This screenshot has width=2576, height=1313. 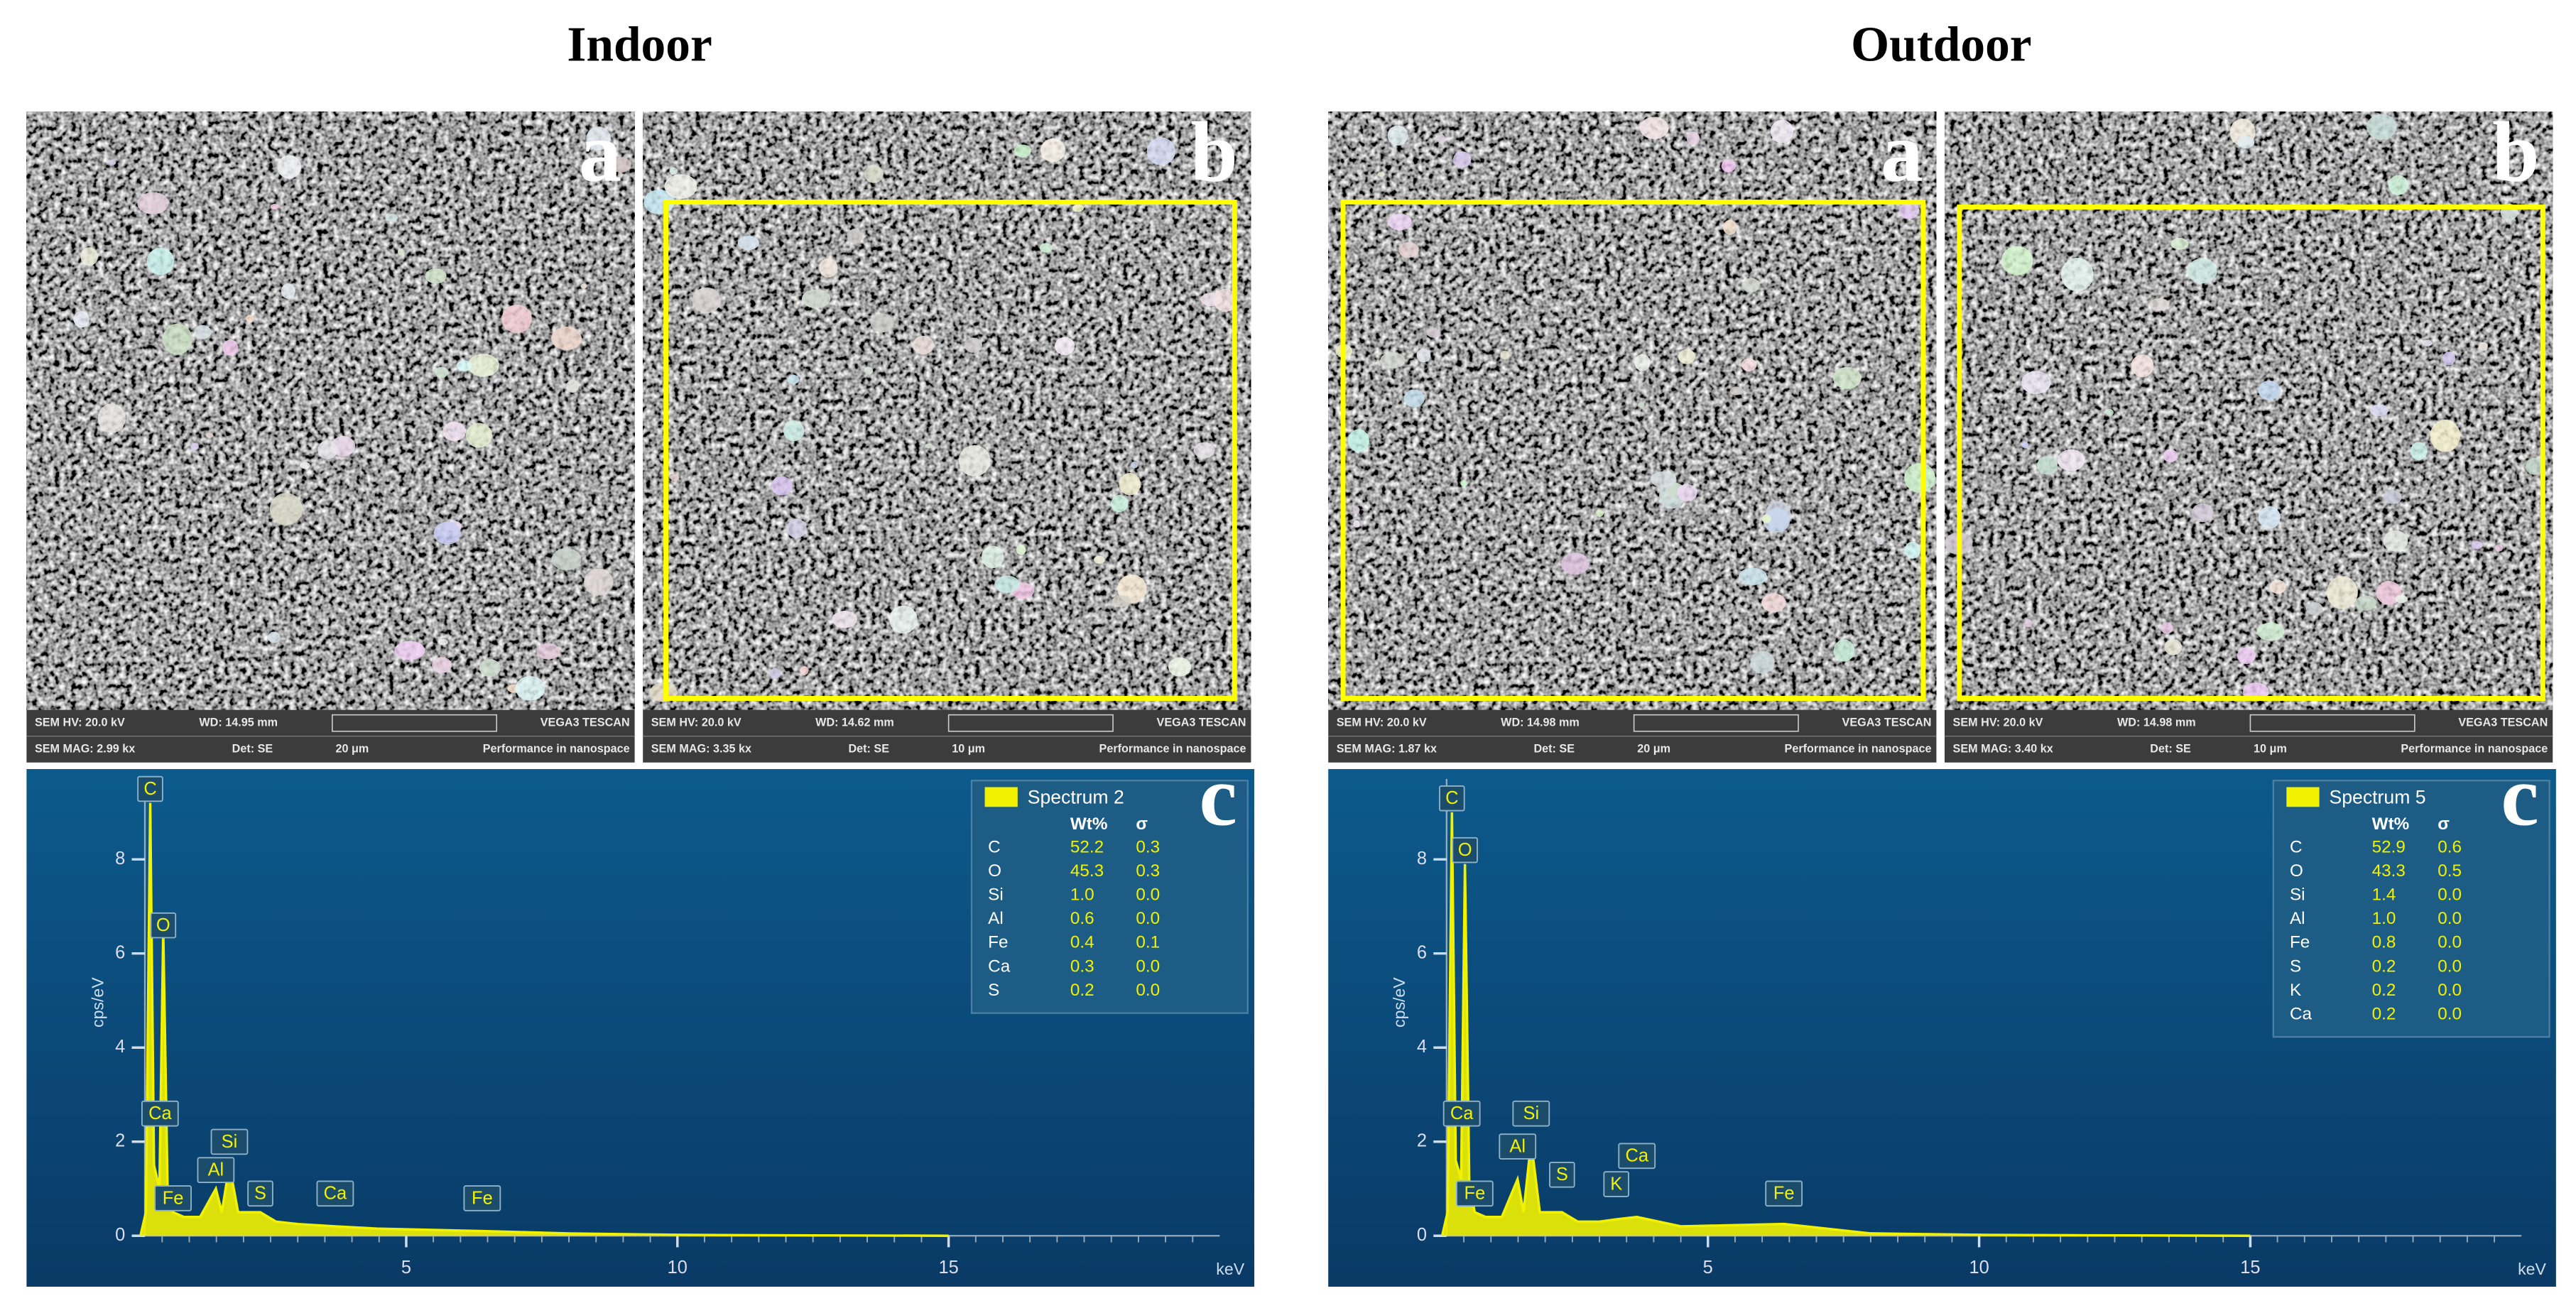 What do you see at coordinates (1422, 1047) in the screenshot?
I see `y-tick-label: 4` at bounding box center [1422, 1047].